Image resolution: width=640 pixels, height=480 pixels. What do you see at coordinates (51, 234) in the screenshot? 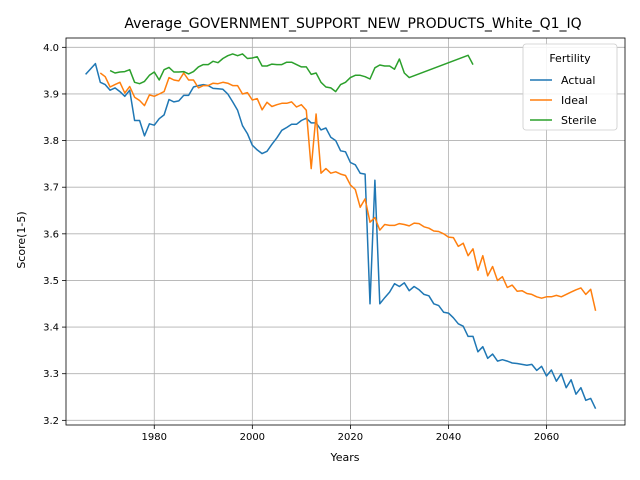
I see `y-tick-label: 3.6` at bounding box center [51, 234].